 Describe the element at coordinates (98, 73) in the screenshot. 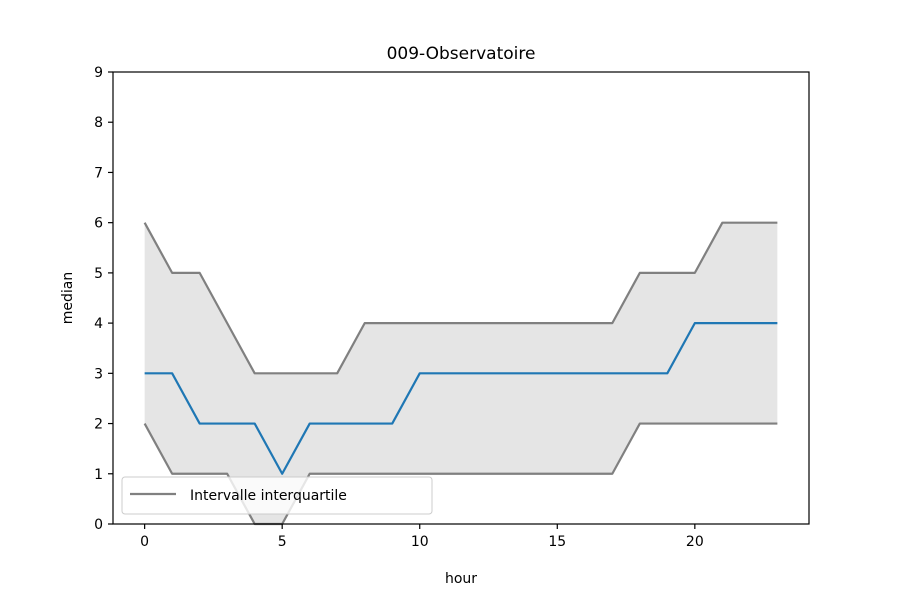

I see `y-tick-label: 9` at that location.